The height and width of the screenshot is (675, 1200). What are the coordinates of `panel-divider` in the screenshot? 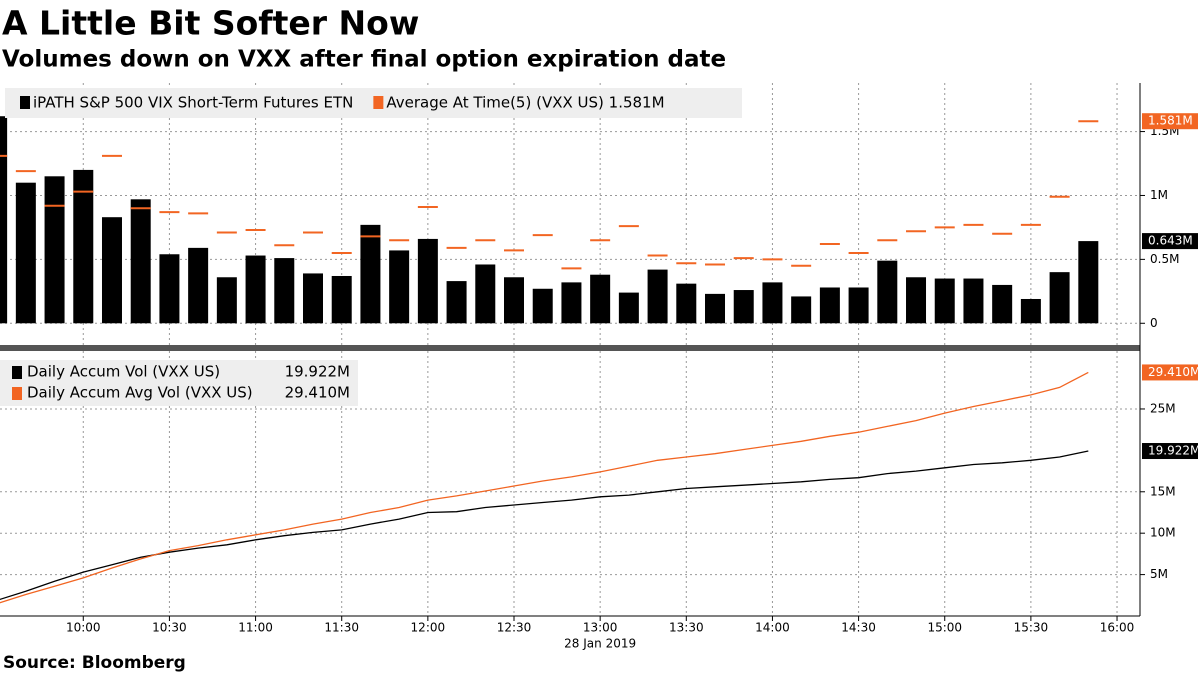 It's located at (570, 348).